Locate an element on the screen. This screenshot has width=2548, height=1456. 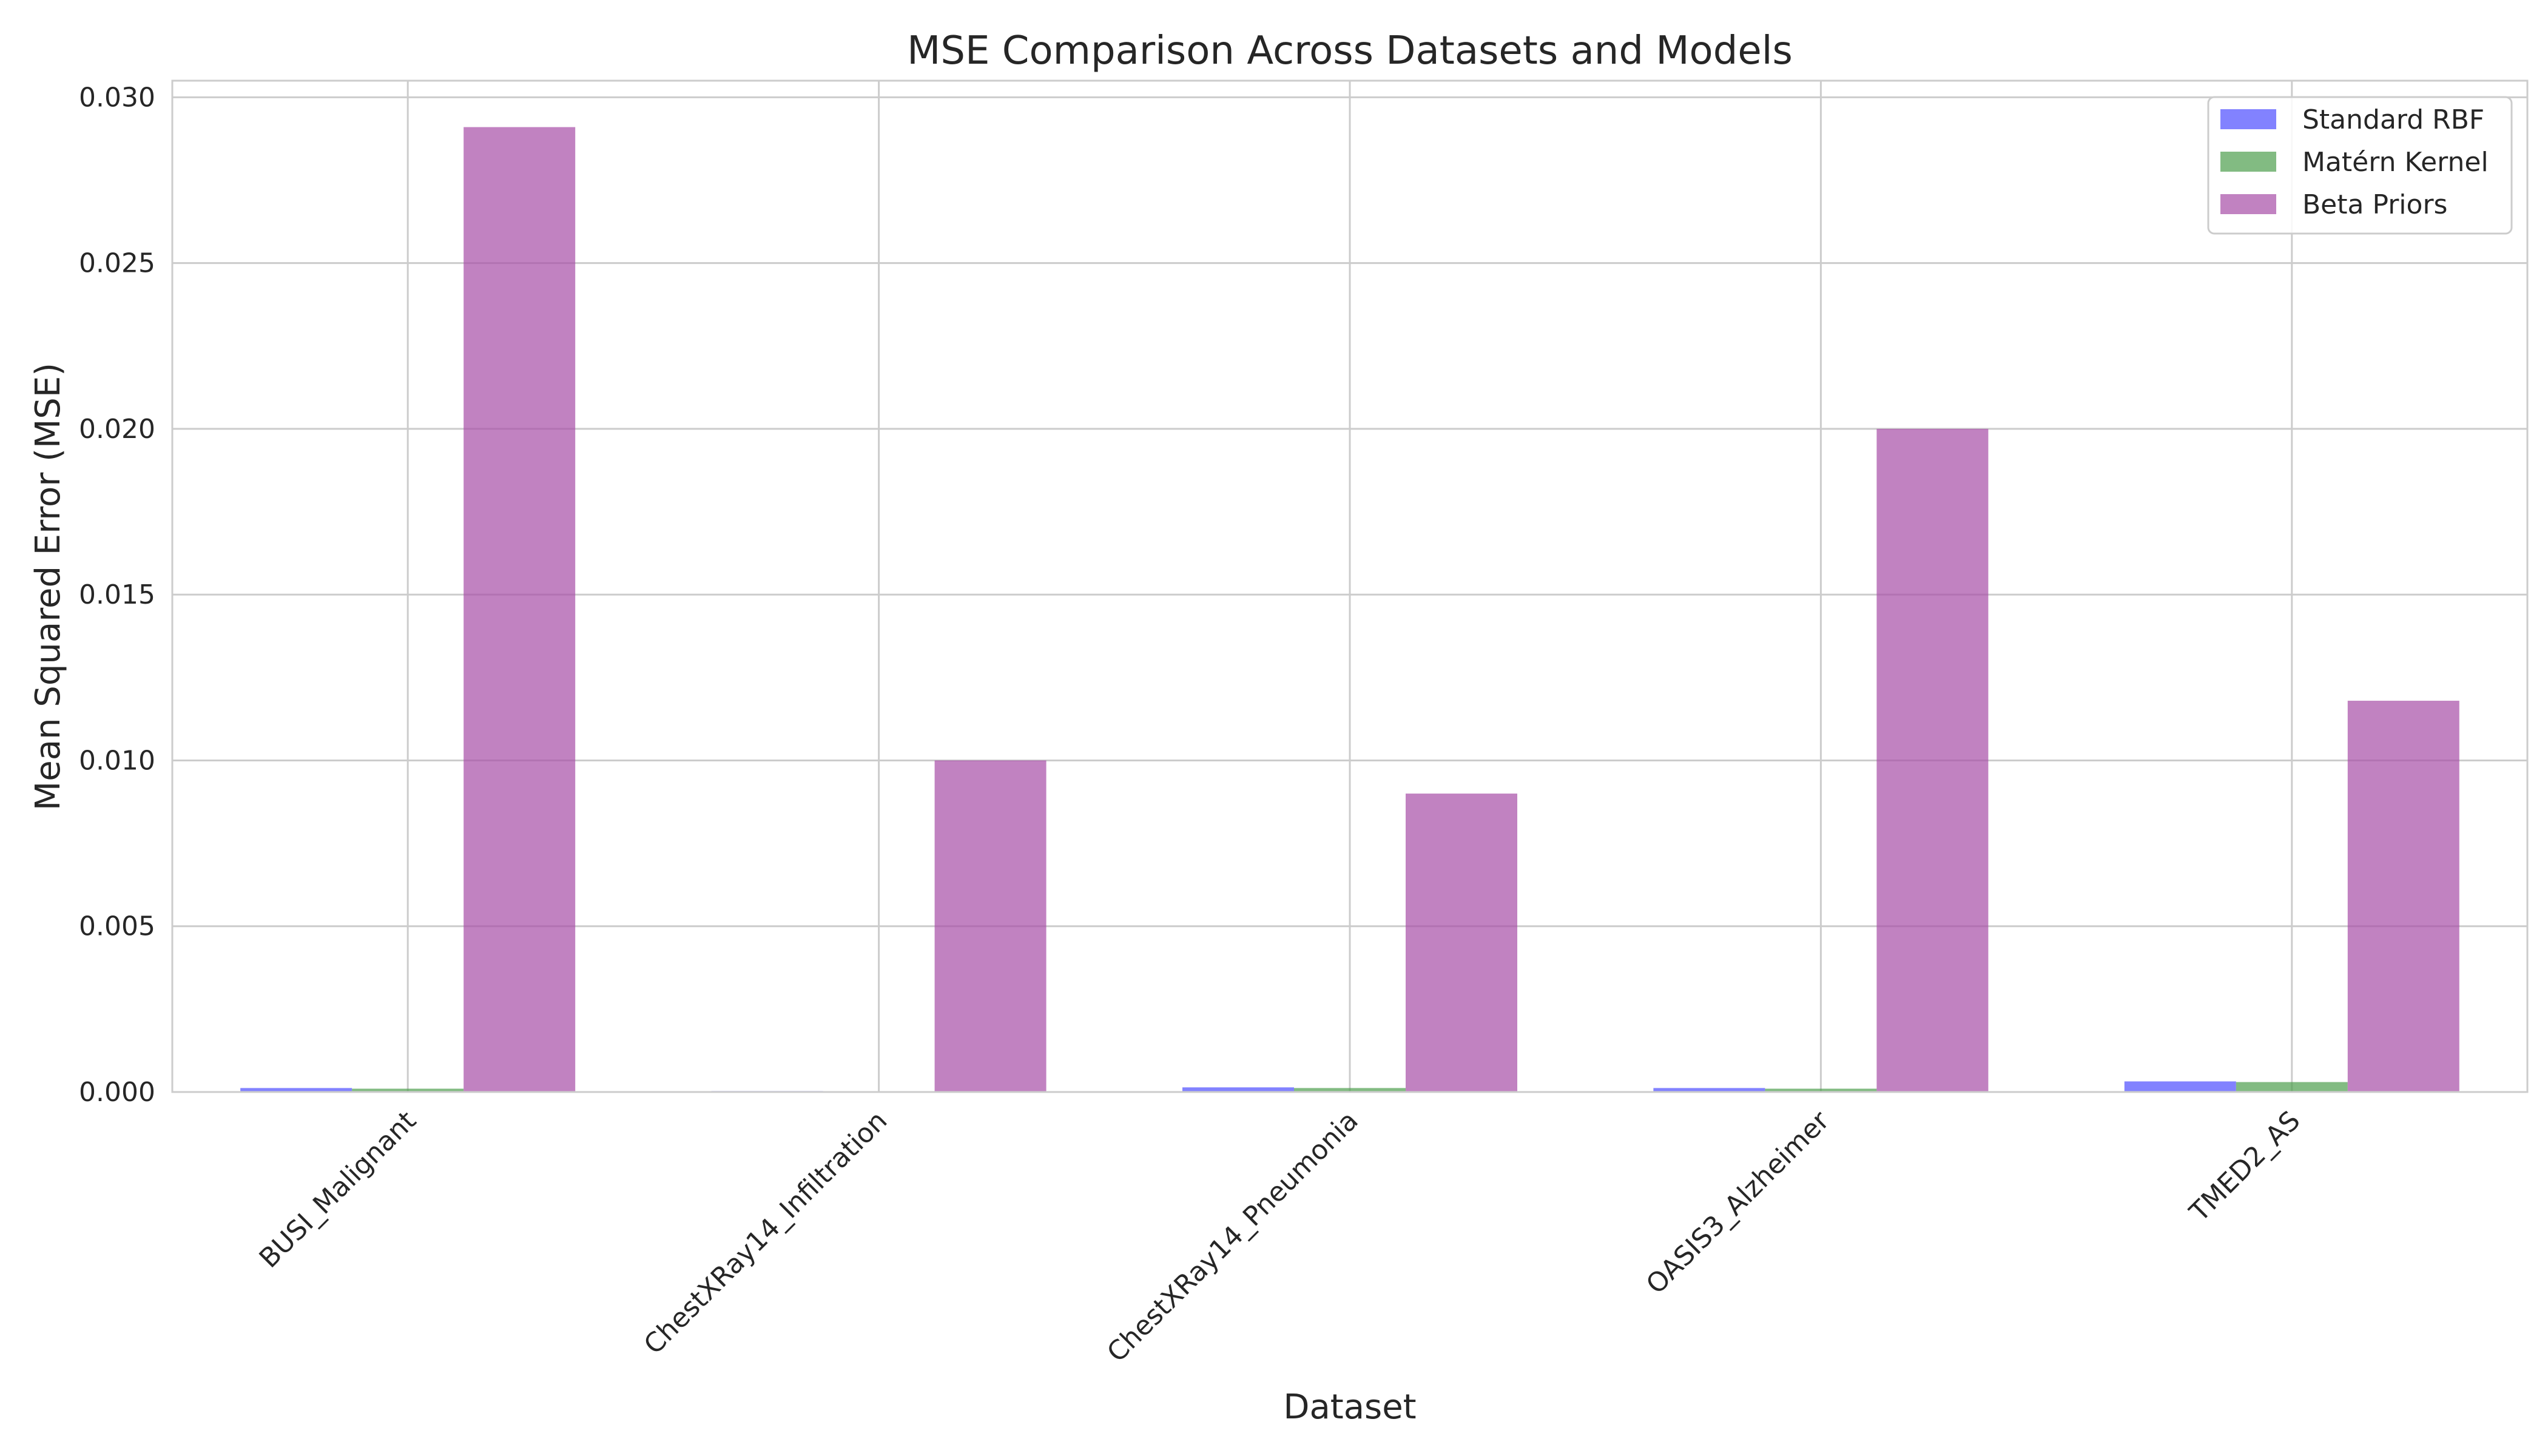
legend-label: Beta Priors is located at coordinates (2374, 204).